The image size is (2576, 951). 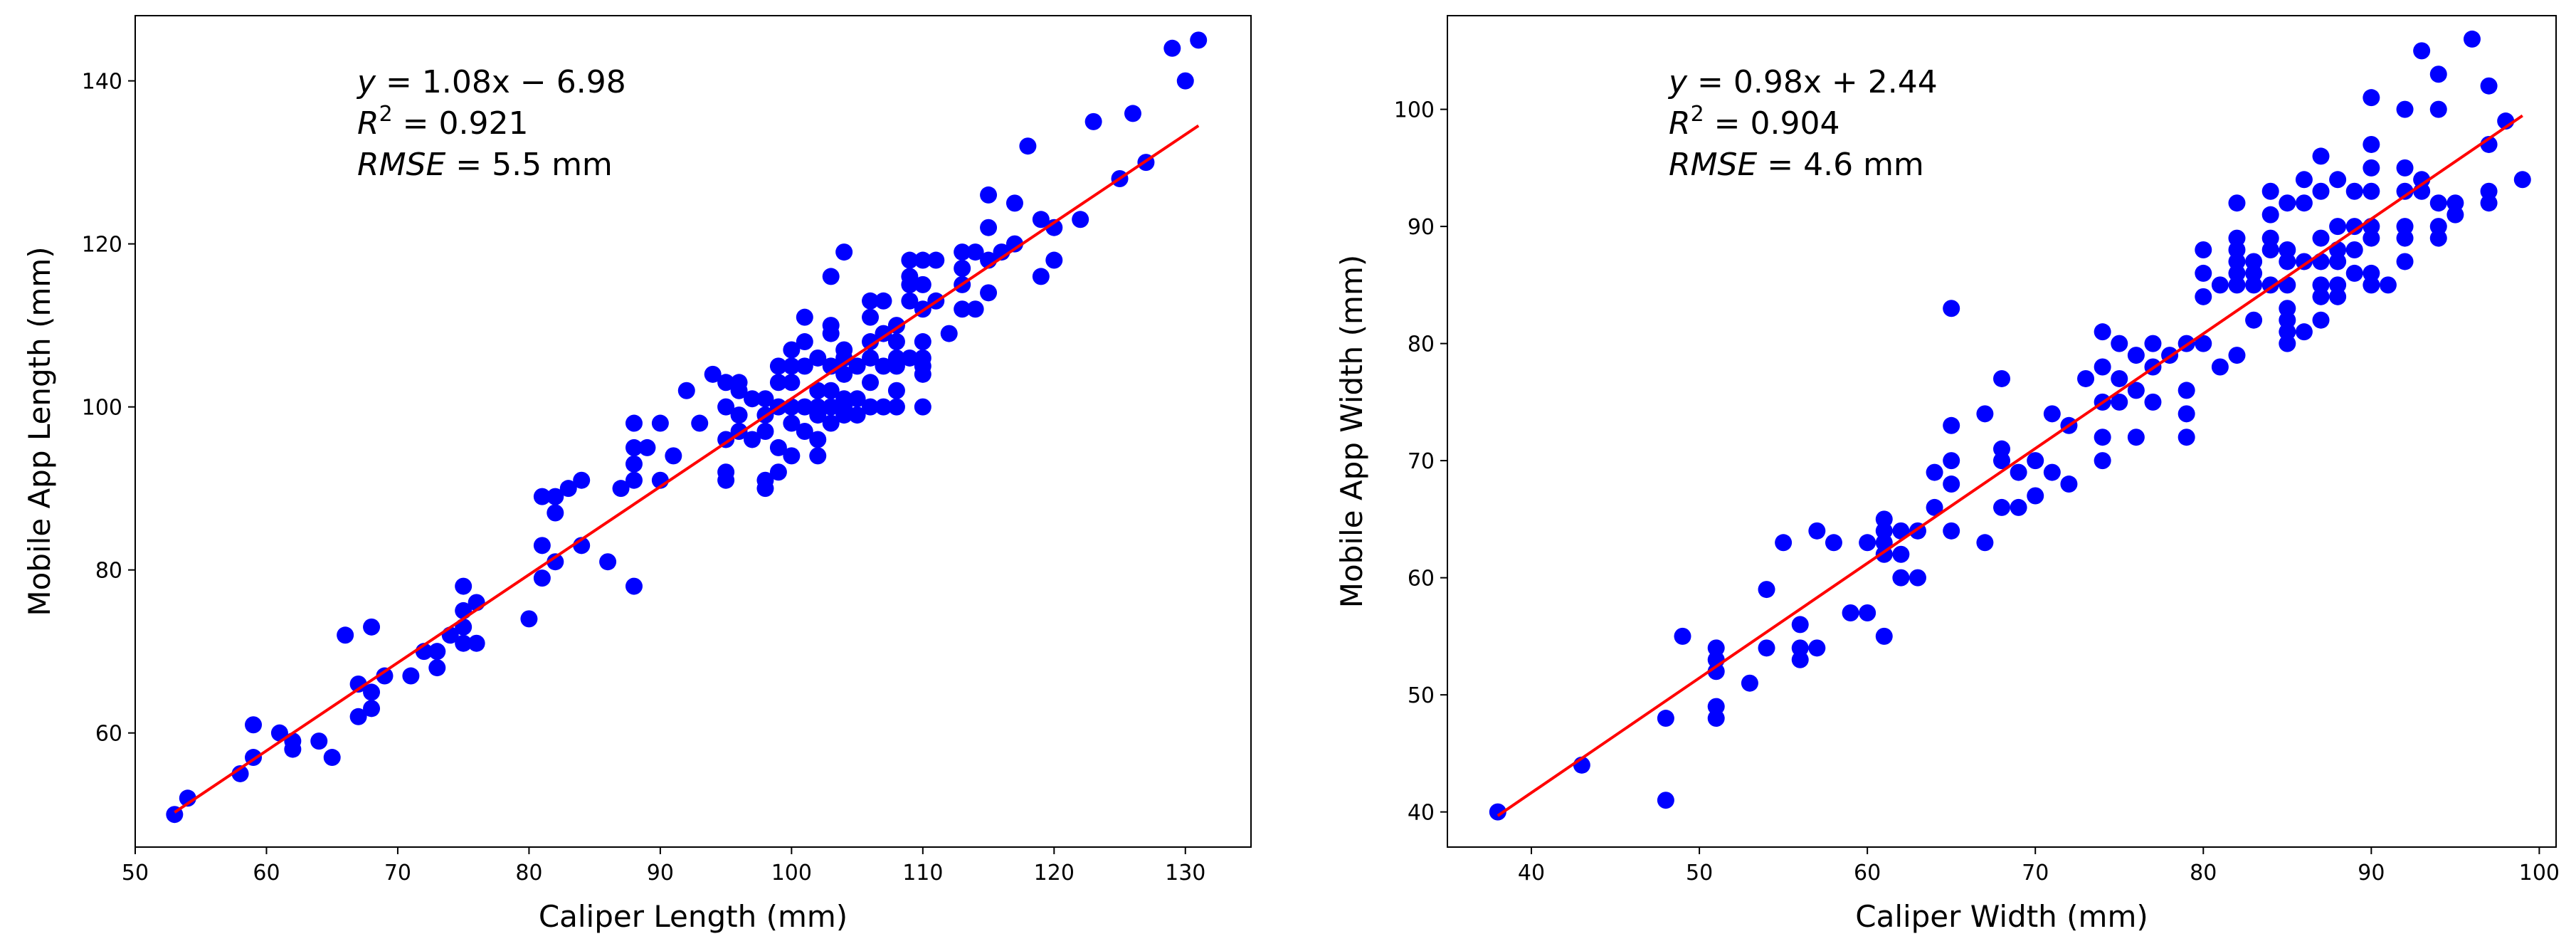 I want to click on right-r2-rhs: = 0.904, so click(x=1772, y=123).